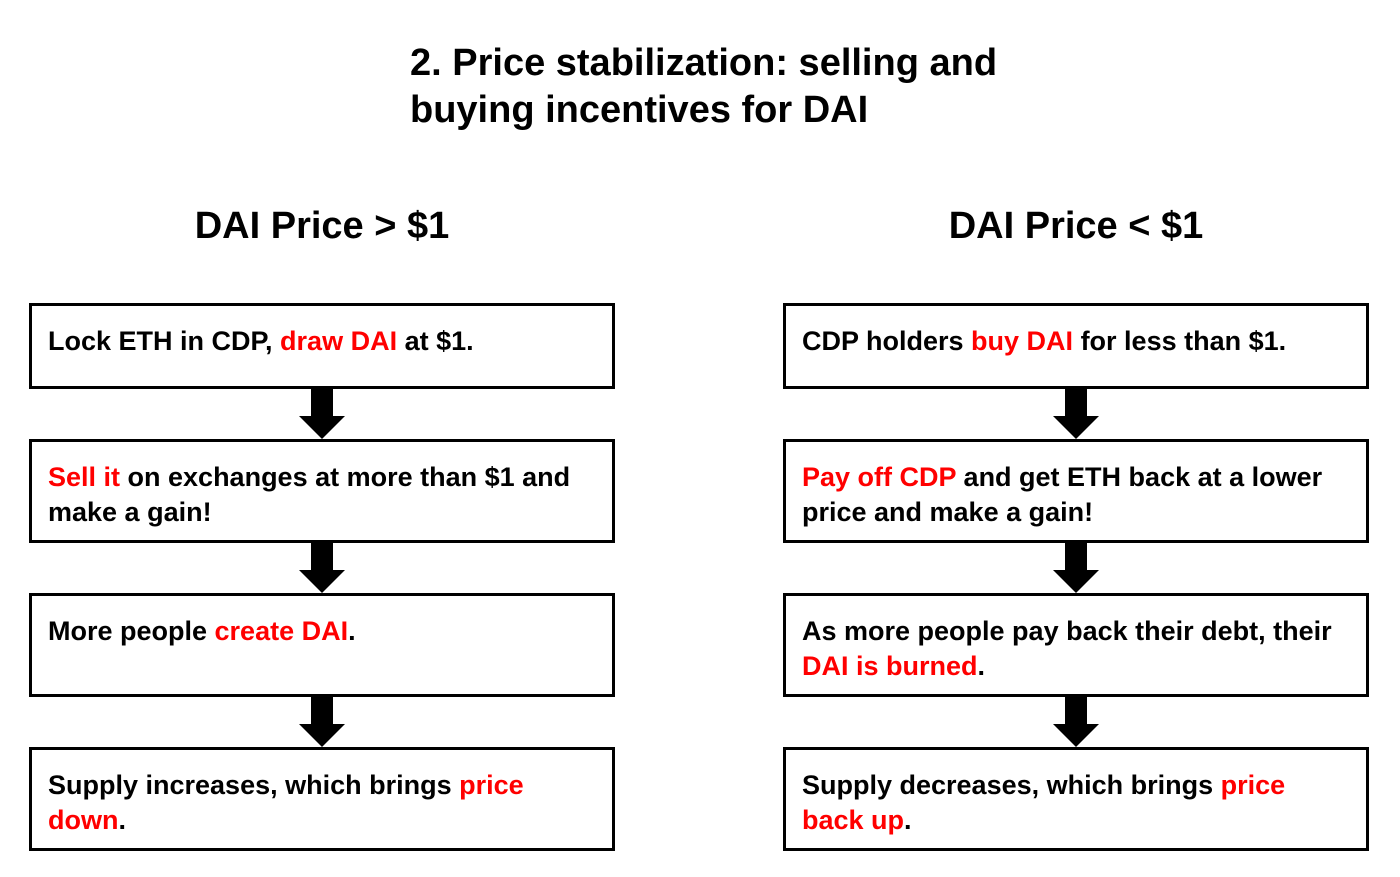 The image size is (1400, 877). I want to click on step-text: Lock ETH in CDP,, so click(164, 341).